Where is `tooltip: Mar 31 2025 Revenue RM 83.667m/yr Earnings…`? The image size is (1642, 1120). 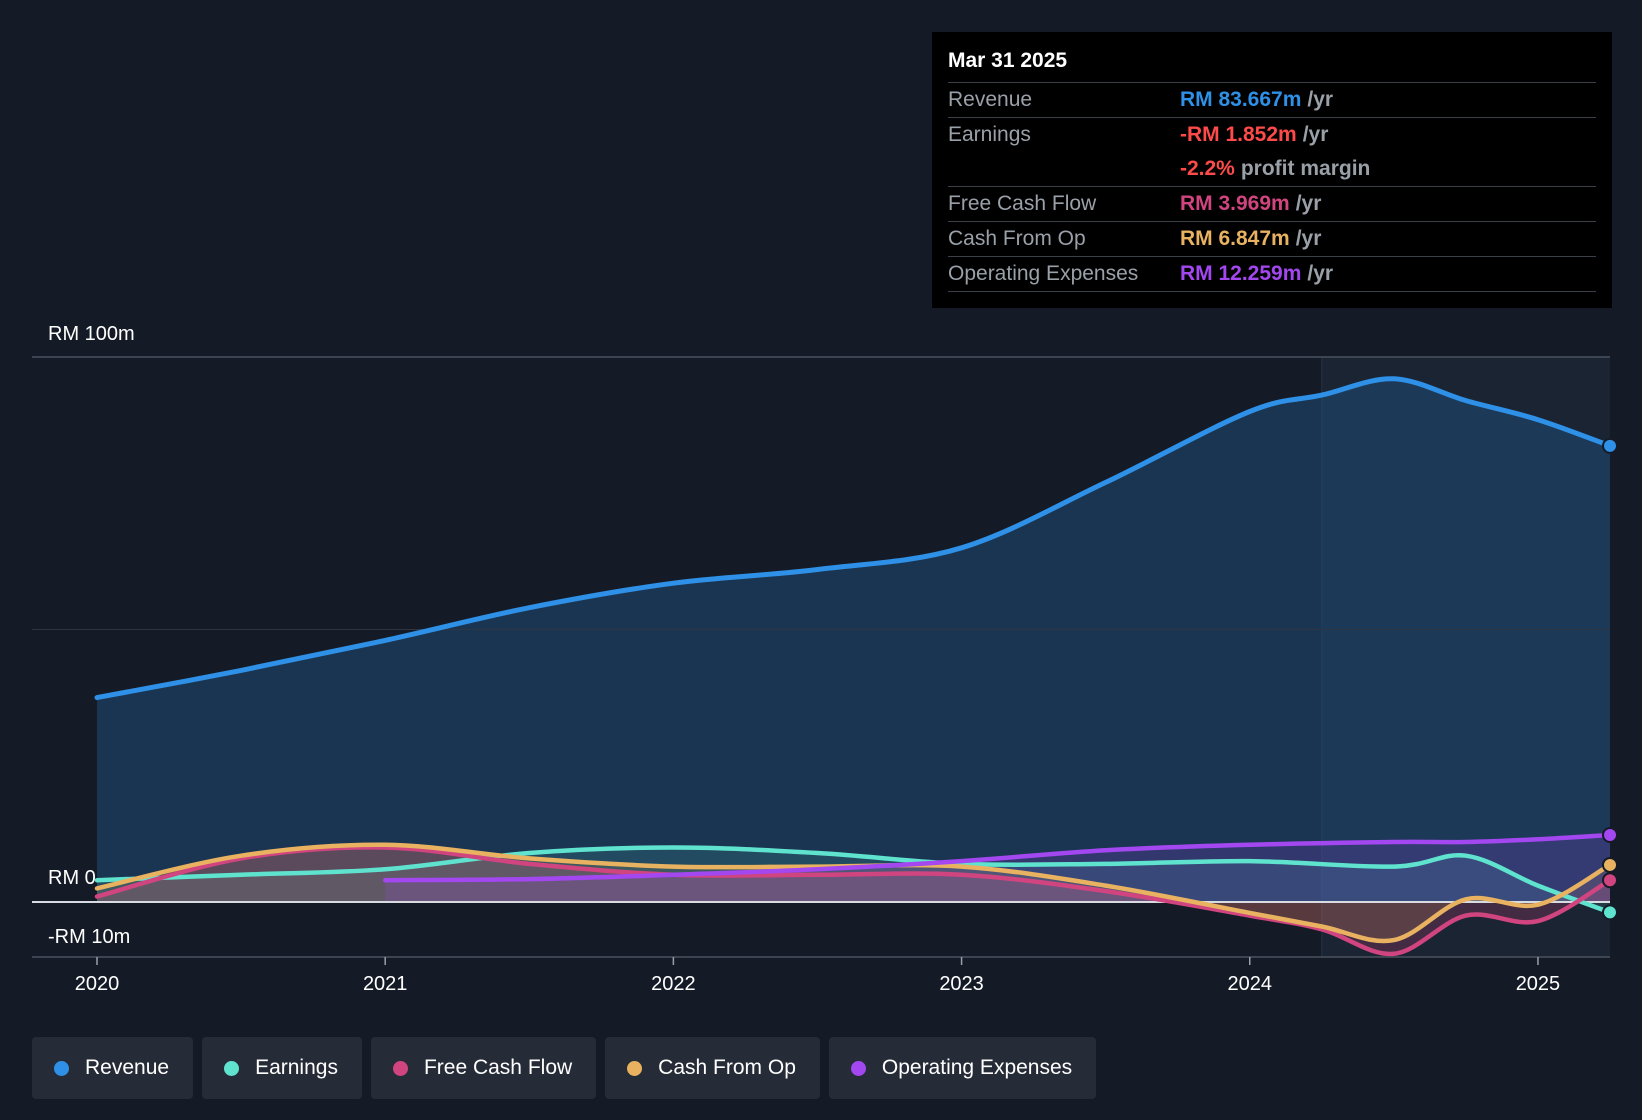
tooltip: Mar 31 2025 Revenue RM 83.667m/yr Earnings… is located at coordinates (1272, 170).